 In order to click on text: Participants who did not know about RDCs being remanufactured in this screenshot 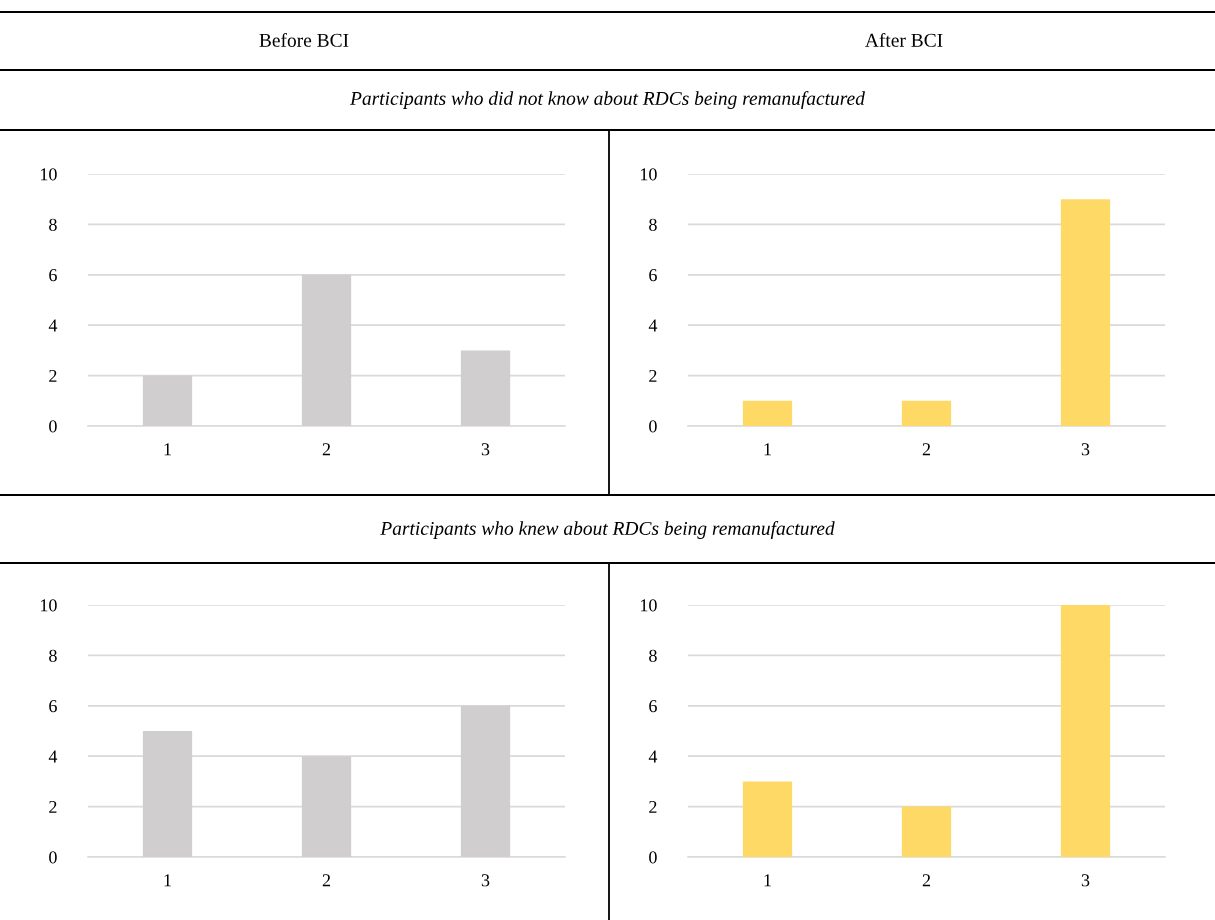, I will do `click(607, 100)`.